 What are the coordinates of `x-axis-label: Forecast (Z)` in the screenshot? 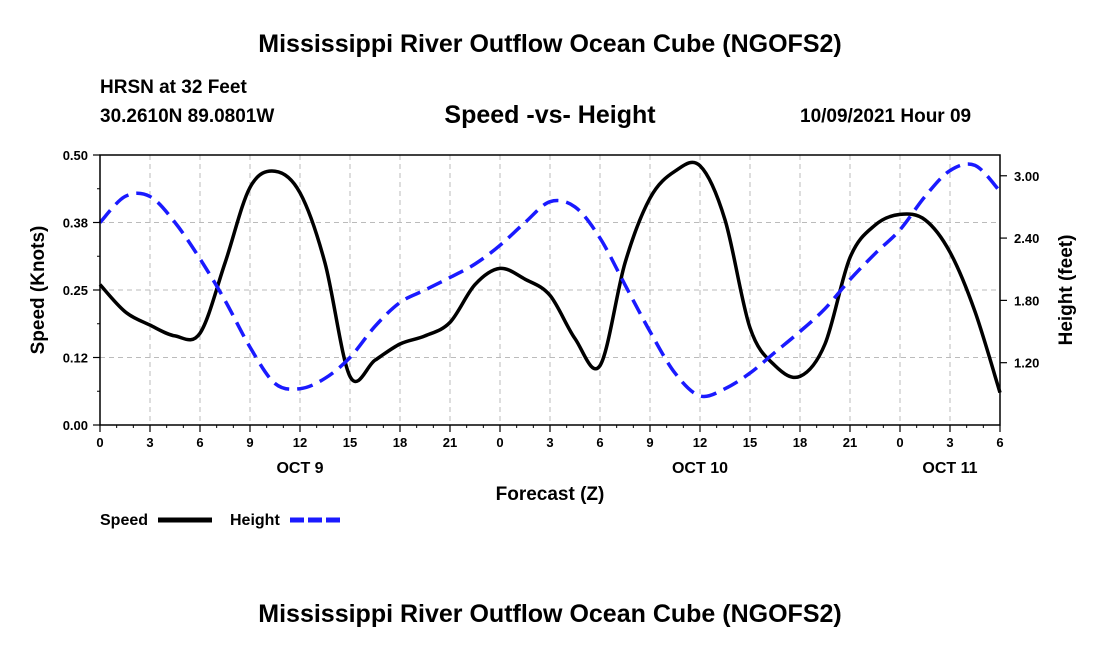 It's located at (550, 494).